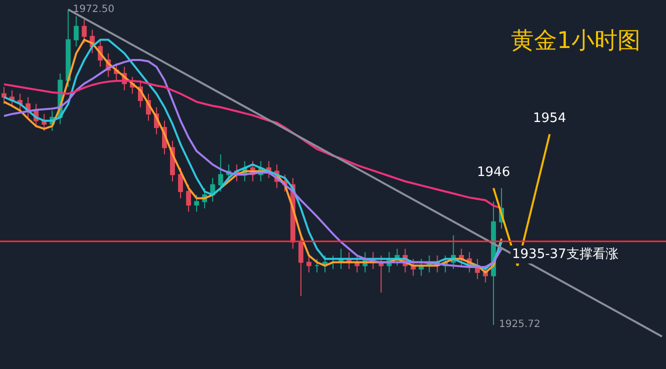 This screenshot has height=369, width=666. I want to click on annotation: 1946, so click(493, 172).